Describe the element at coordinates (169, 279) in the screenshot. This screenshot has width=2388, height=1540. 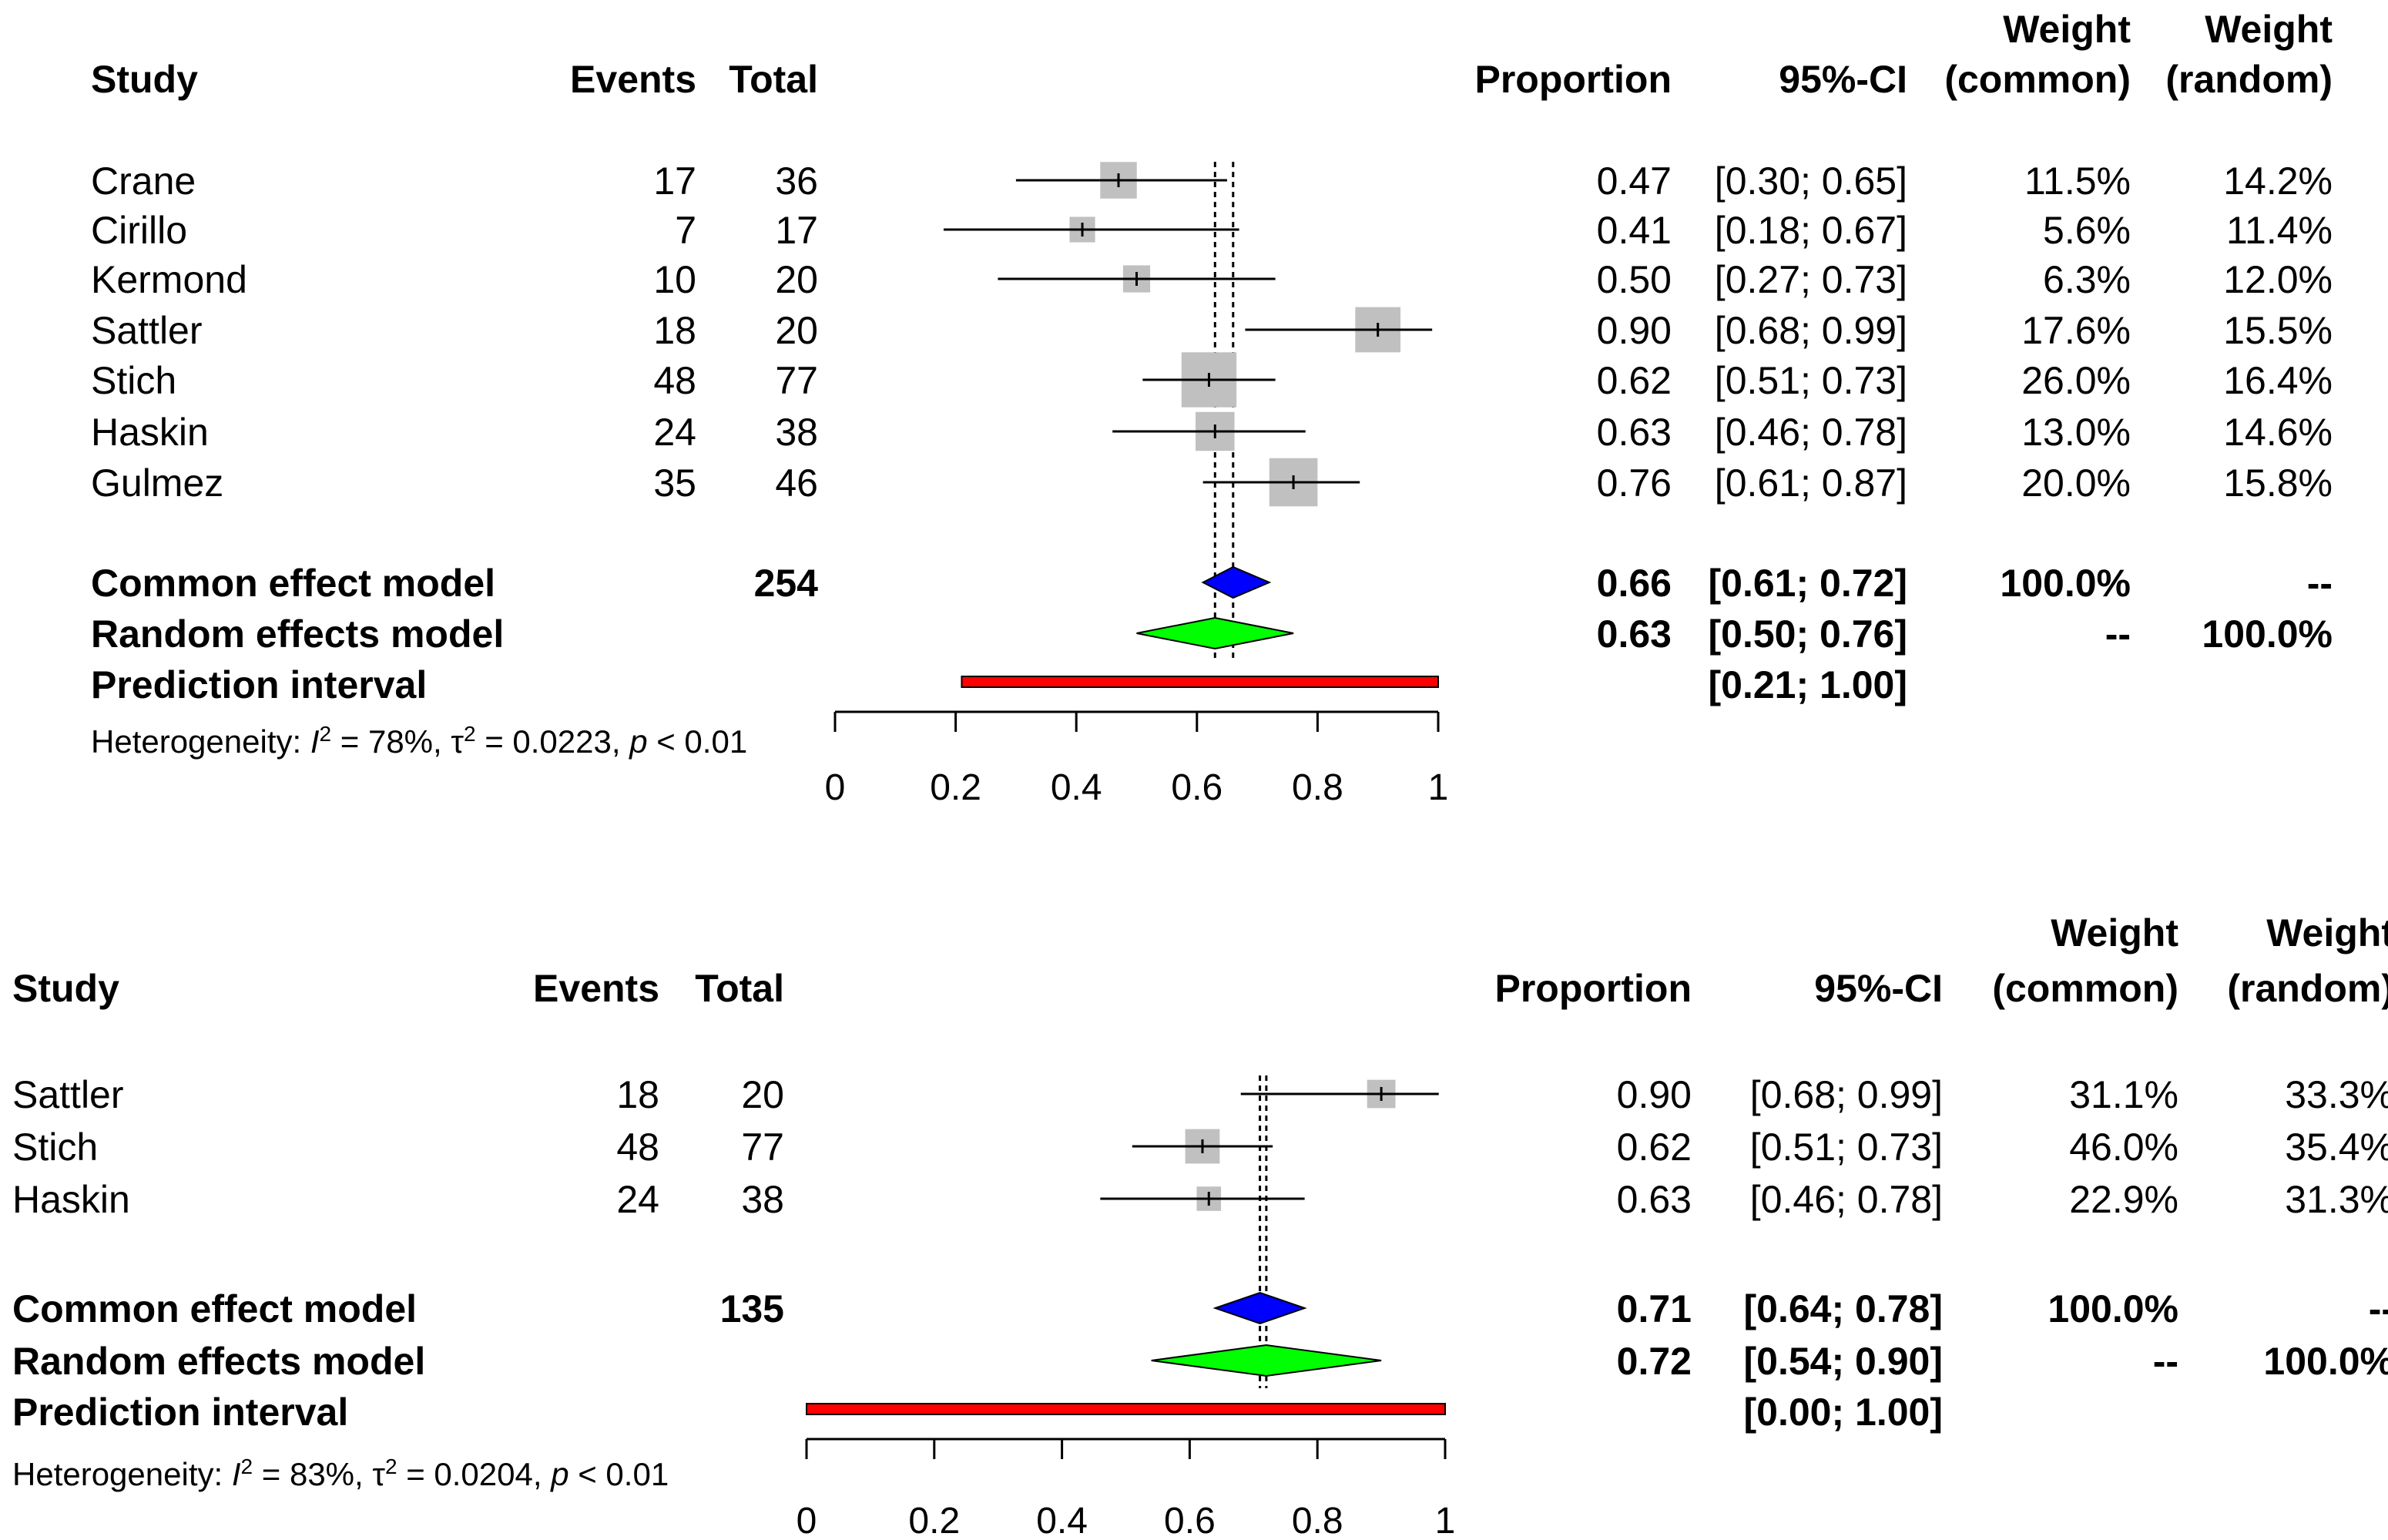
I see `study-name: Kermond` at that location.